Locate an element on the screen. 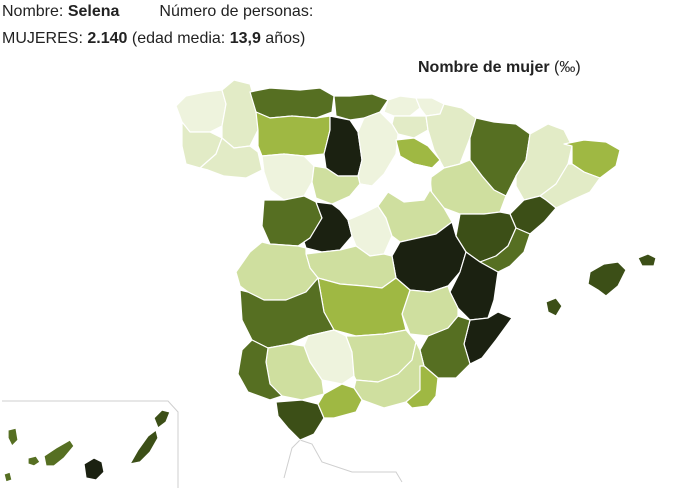  province-lanzarote is located at coordinates (162, 419).